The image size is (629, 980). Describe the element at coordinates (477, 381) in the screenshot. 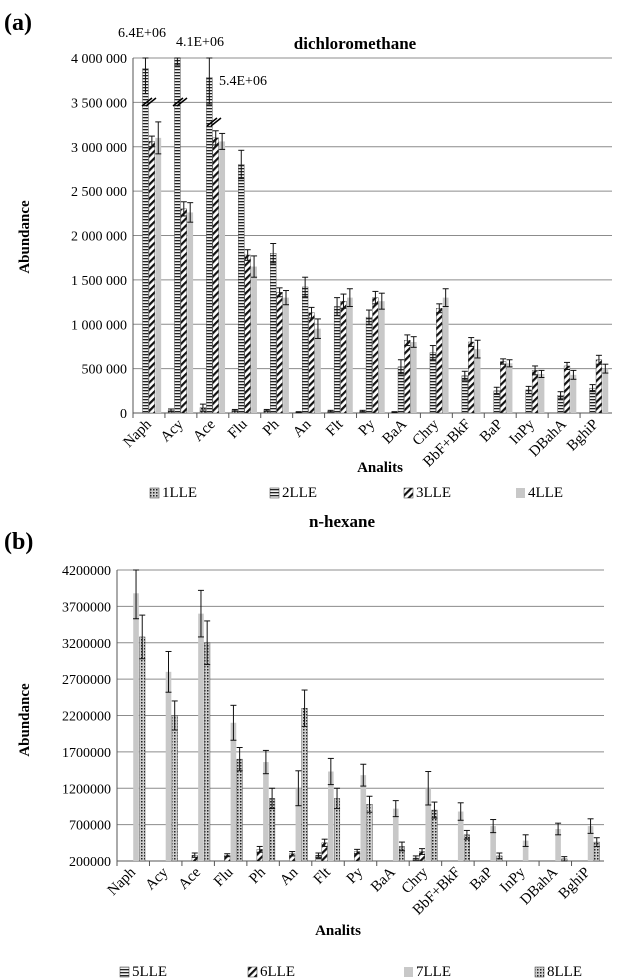

I see `bar-4LLE-BbF+BkF` at that location.